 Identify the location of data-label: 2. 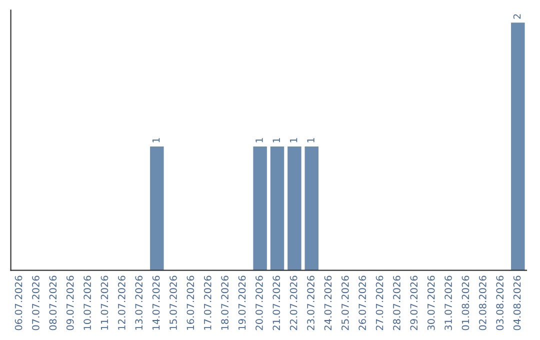
(517, 16).